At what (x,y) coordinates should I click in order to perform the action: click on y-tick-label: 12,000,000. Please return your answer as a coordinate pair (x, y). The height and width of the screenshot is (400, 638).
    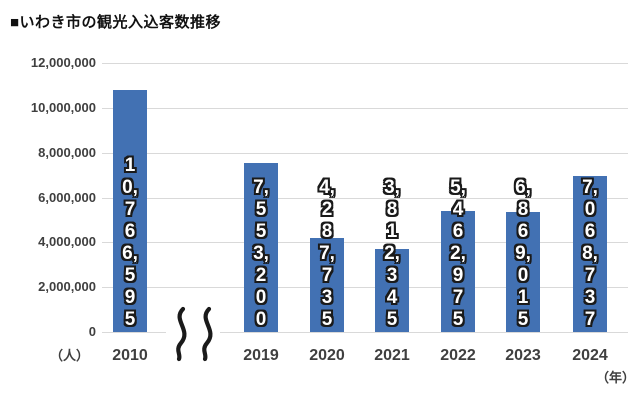
    Looking at the image, I should click on (63, 62).